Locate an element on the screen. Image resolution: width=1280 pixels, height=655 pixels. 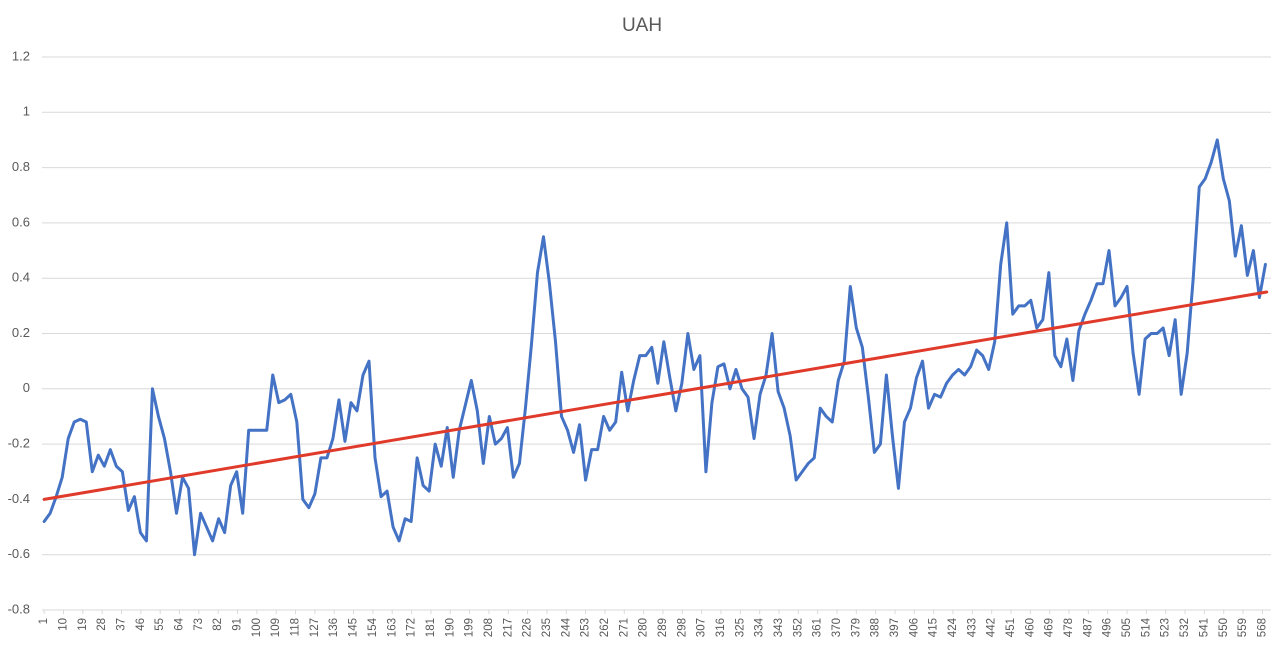
x-tick-label: 10 is located at coordinates (64, 624).